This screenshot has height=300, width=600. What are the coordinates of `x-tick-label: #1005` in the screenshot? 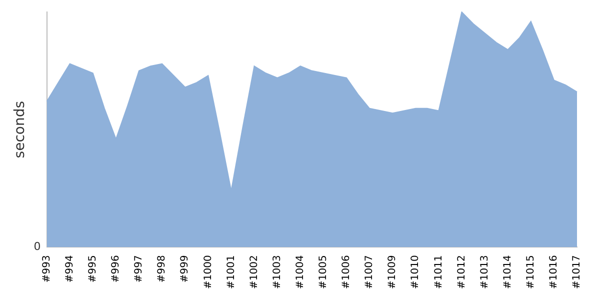 It's located at (324, 272).